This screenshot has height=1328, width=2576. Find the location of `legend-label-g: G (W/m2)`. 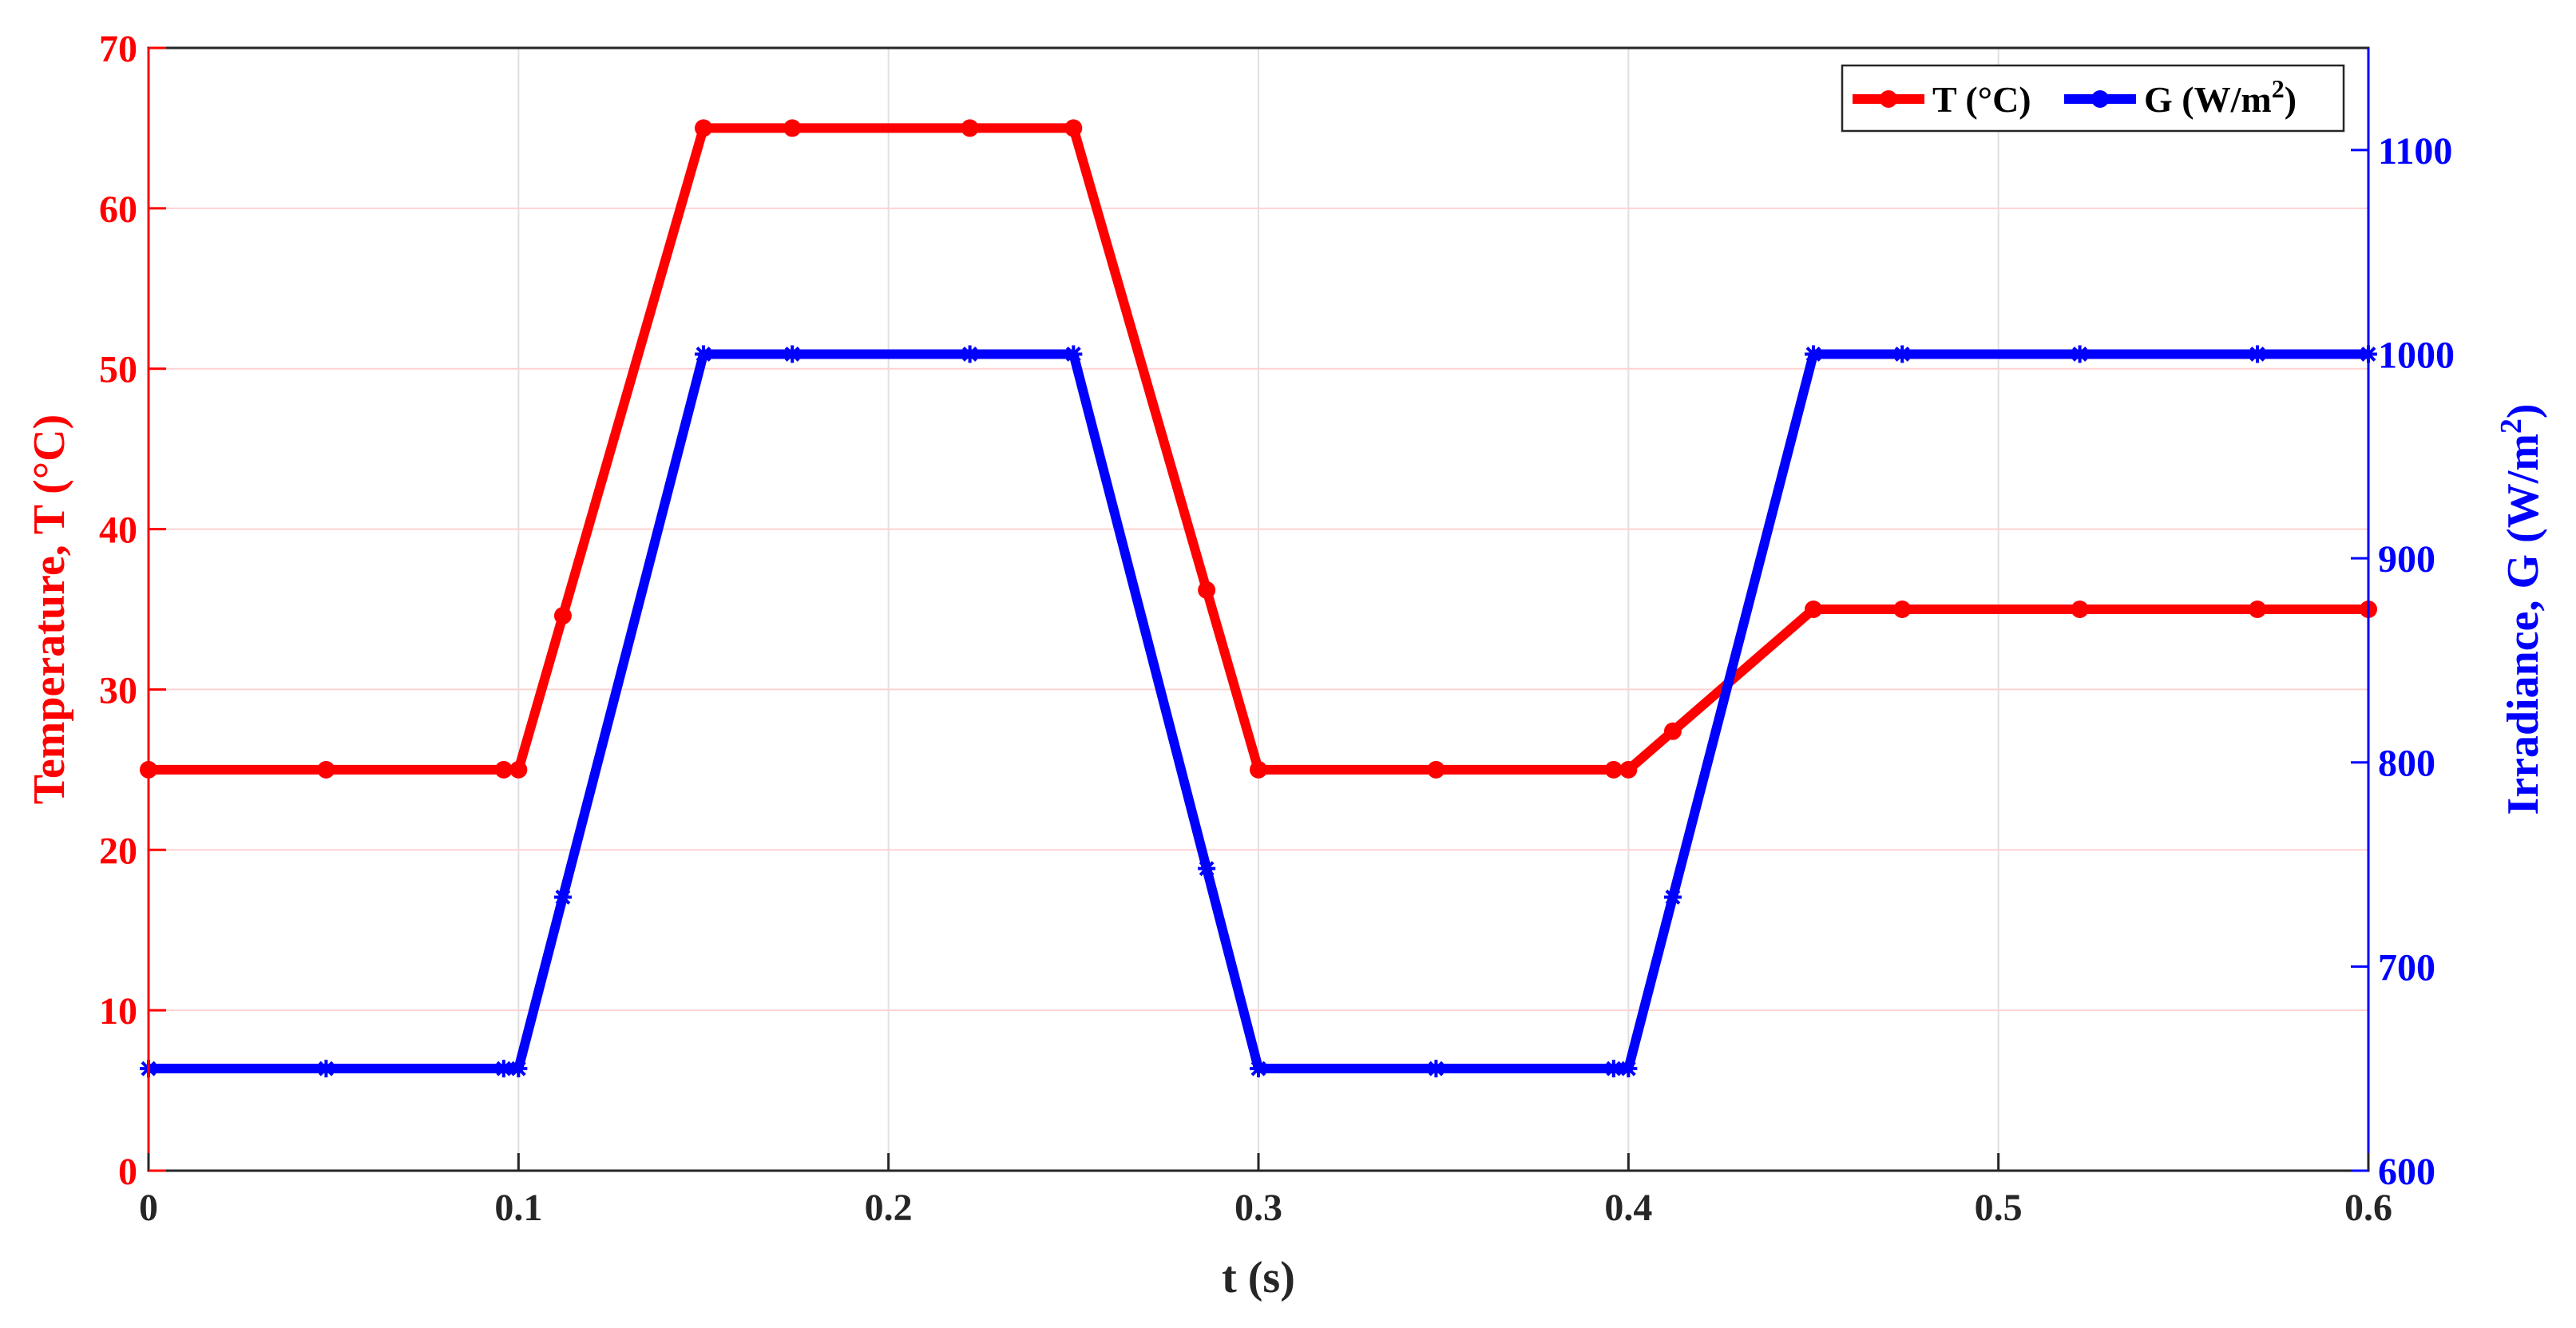

legend-label-g: G (W/m2) is located at coordinates (2220, 97).